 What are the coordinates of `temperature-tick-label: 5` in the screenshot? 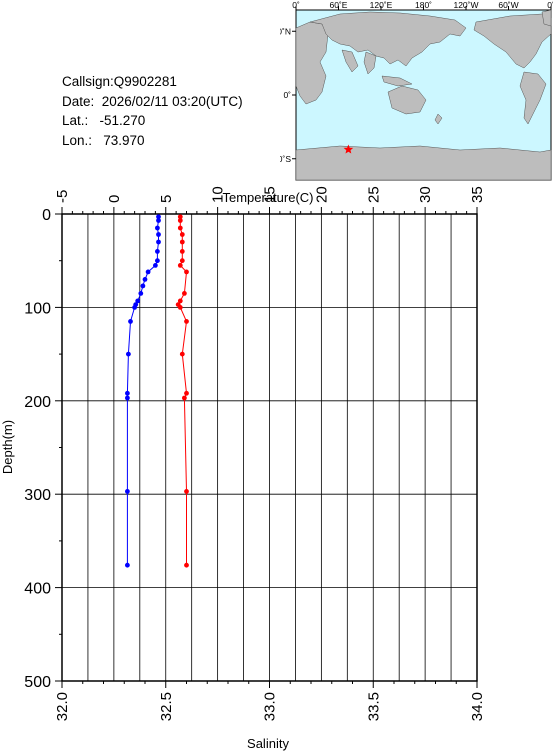 It's located at (166, 199).